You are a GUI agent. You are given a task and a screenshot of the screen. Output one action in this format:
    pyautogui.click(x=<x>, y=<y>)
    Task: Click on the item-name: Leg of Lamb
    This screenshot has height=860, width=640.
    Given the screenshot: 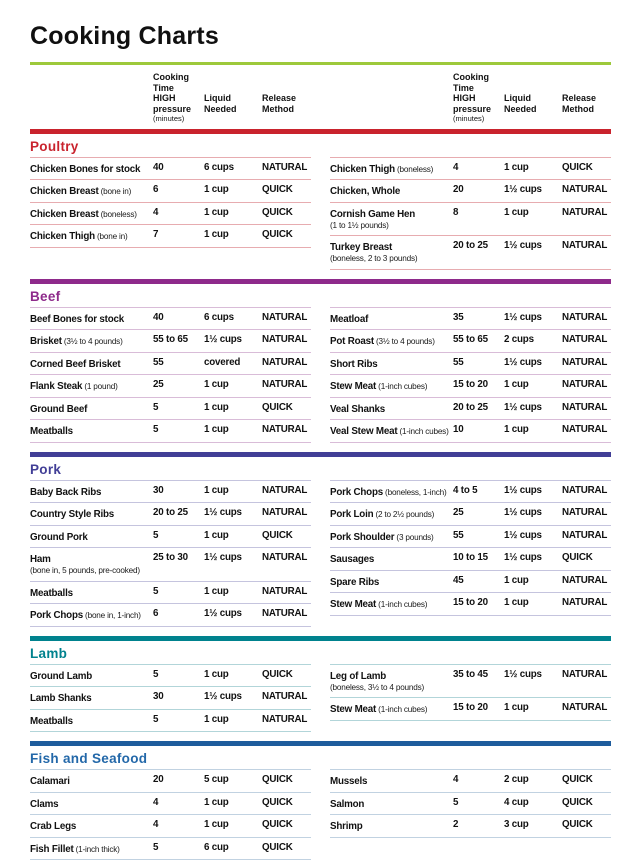 What is the action you would take?
    pyautogui.click(x=358, y=676)
    